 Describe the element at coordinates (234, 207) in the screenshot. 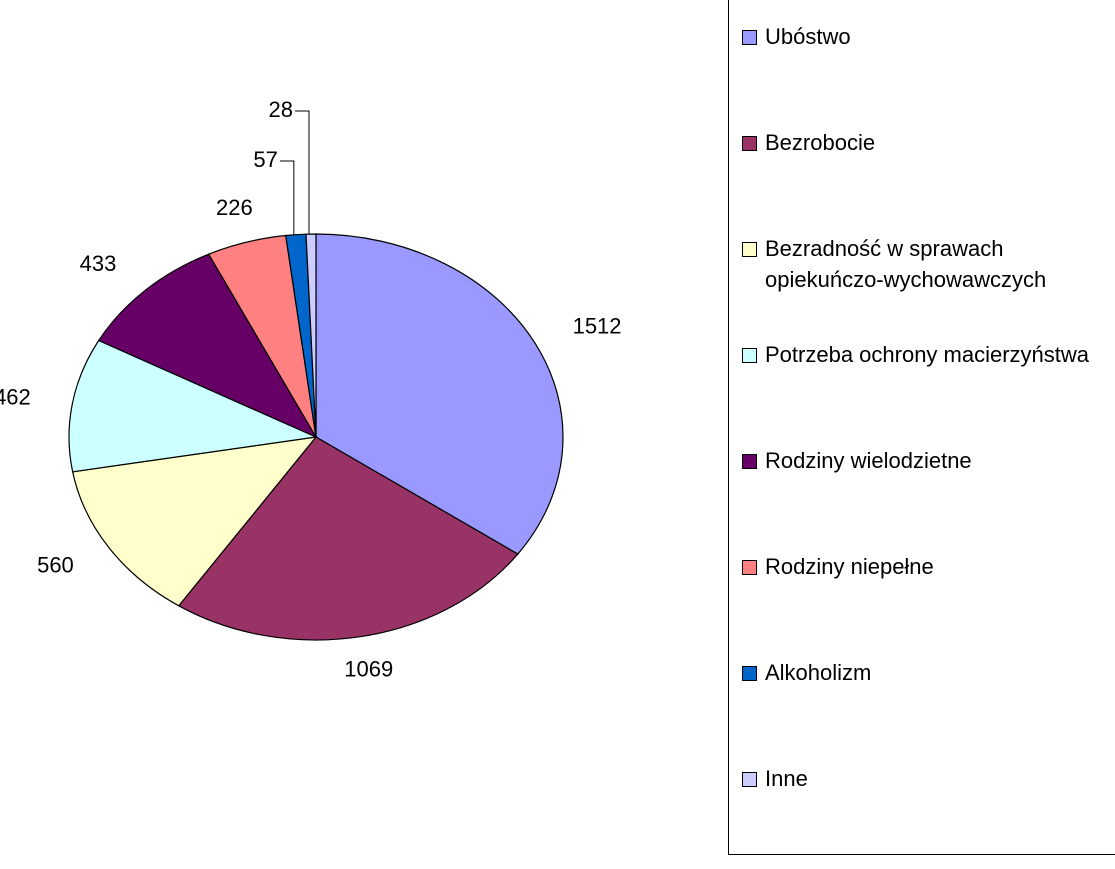

I see `data-label: 226` at that location.